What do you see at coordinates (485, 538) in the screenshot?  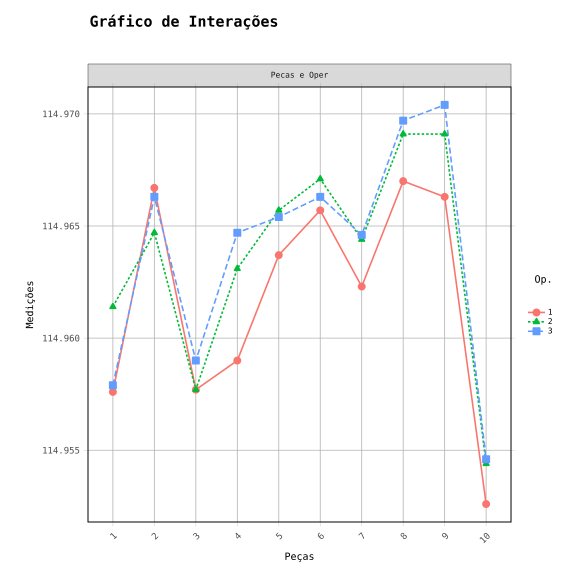 I see `x-tick-label: 10` at bounding box center [485, 538].